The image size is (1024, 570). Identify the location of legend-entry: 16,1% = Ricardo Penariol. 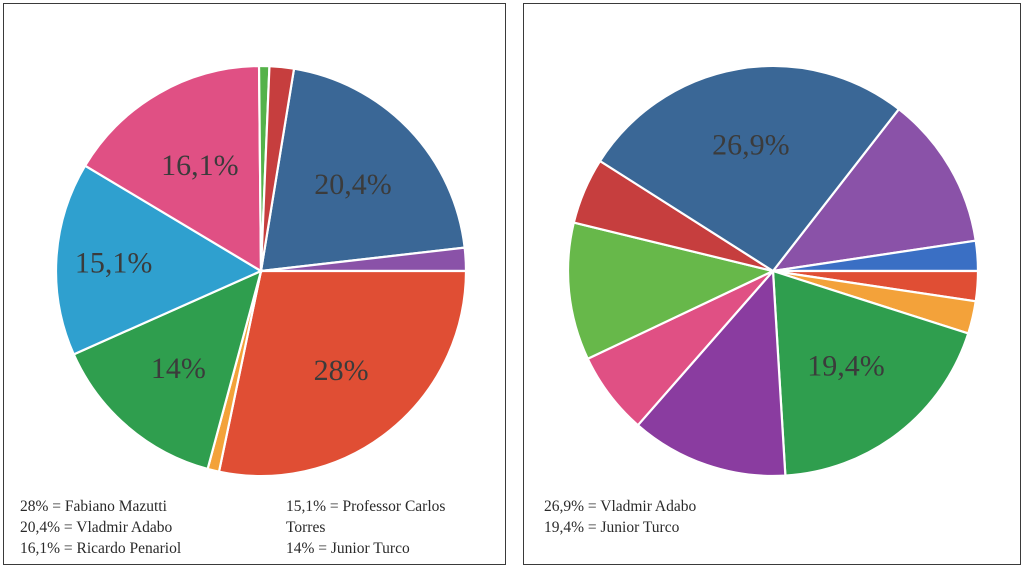
(101, 548).